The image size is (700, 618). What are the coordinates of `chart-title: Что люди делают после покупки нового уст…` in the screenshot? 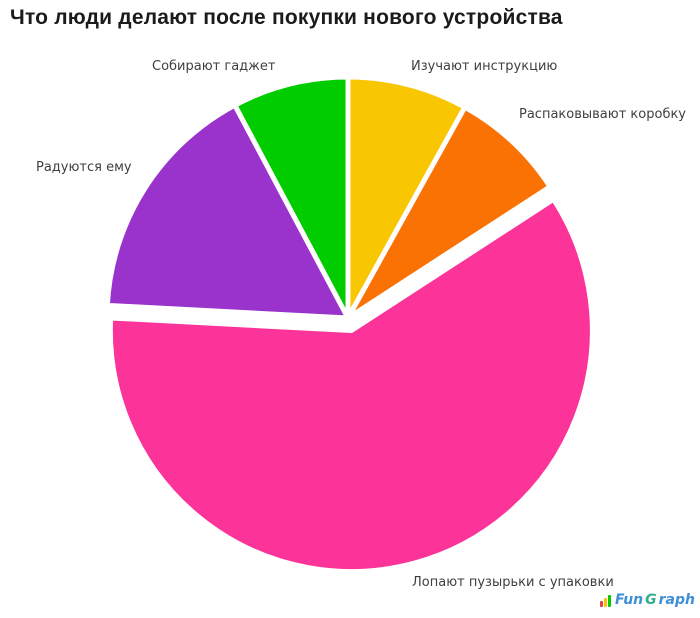 It's located at (286, 17).